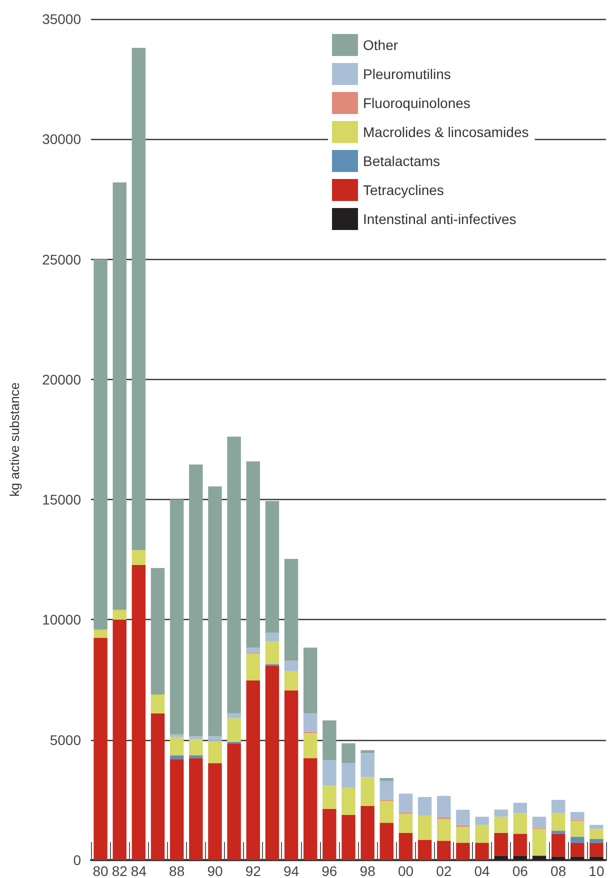 Image resolution: width=608 pixels, height=878 pixels. Describe the element at coordinates (407, 74) in the screenshot. I see `legend-label: Pleuromutilins` at that location.